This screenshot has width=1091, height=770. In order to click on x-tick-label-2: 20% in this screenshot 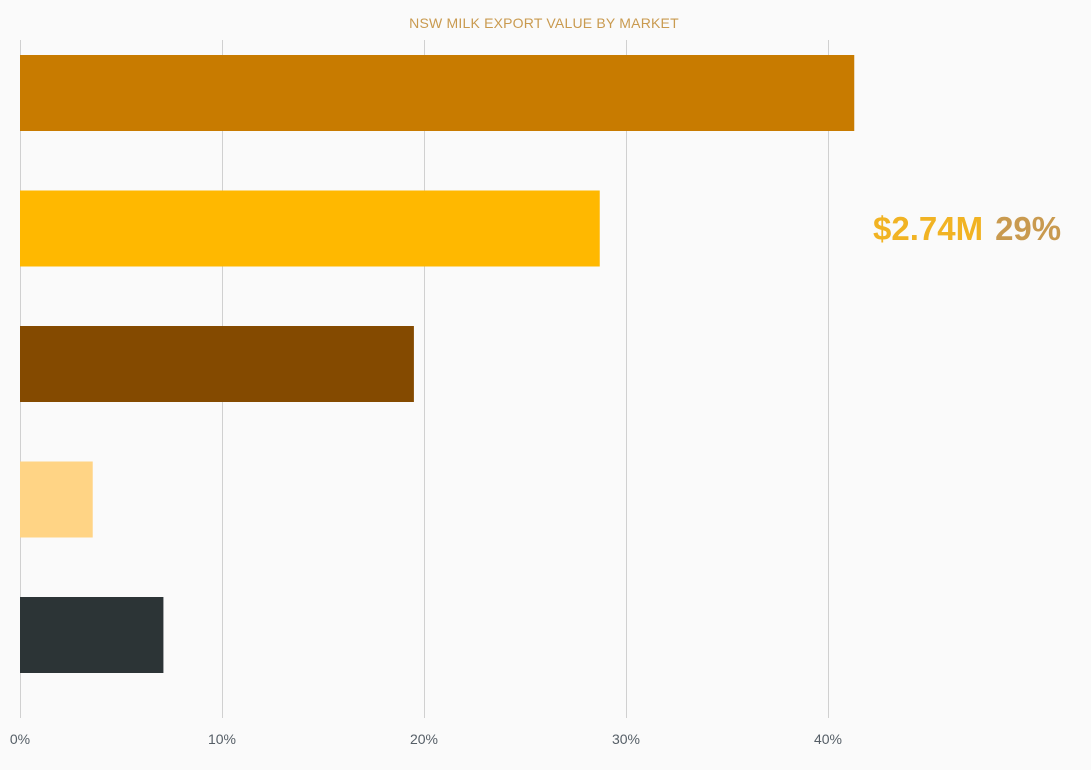, I will do `click(424, 739)`.